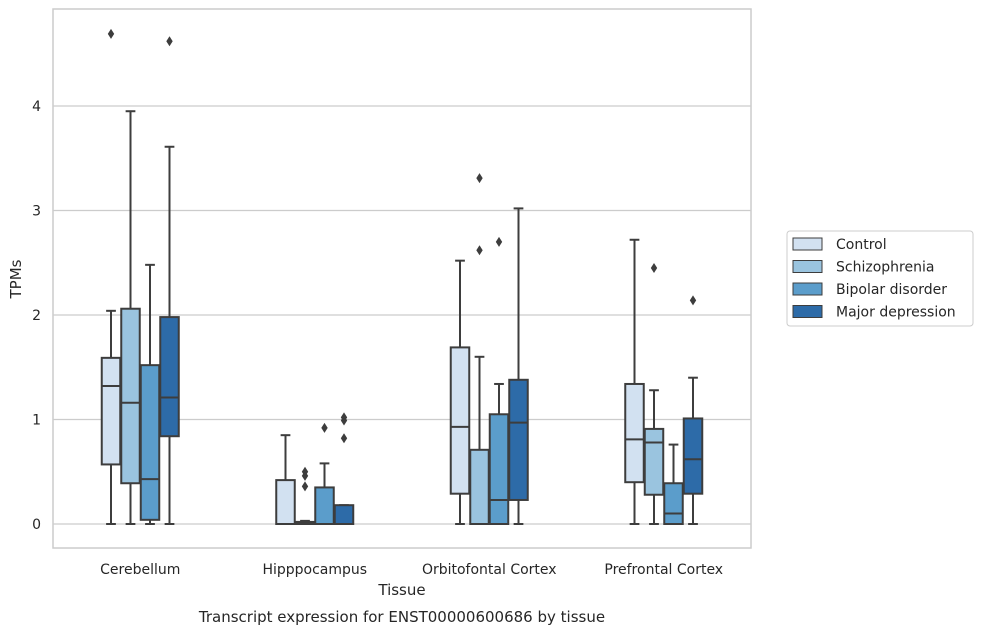 The height and width of the screenshot is (634, 983). I want to click on x-tick-label: Cerebellum, so click(140, 570).